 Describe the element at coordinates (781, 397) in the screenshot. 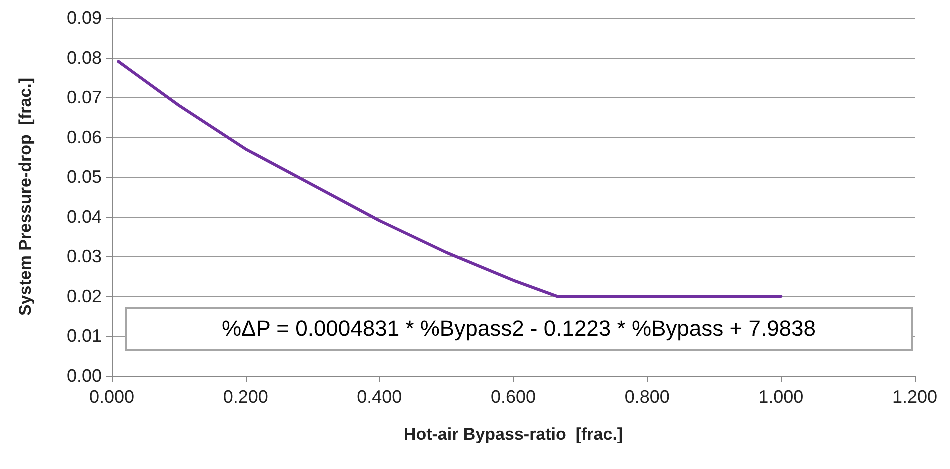

I see `x-tick-label: 1.000` at that location.